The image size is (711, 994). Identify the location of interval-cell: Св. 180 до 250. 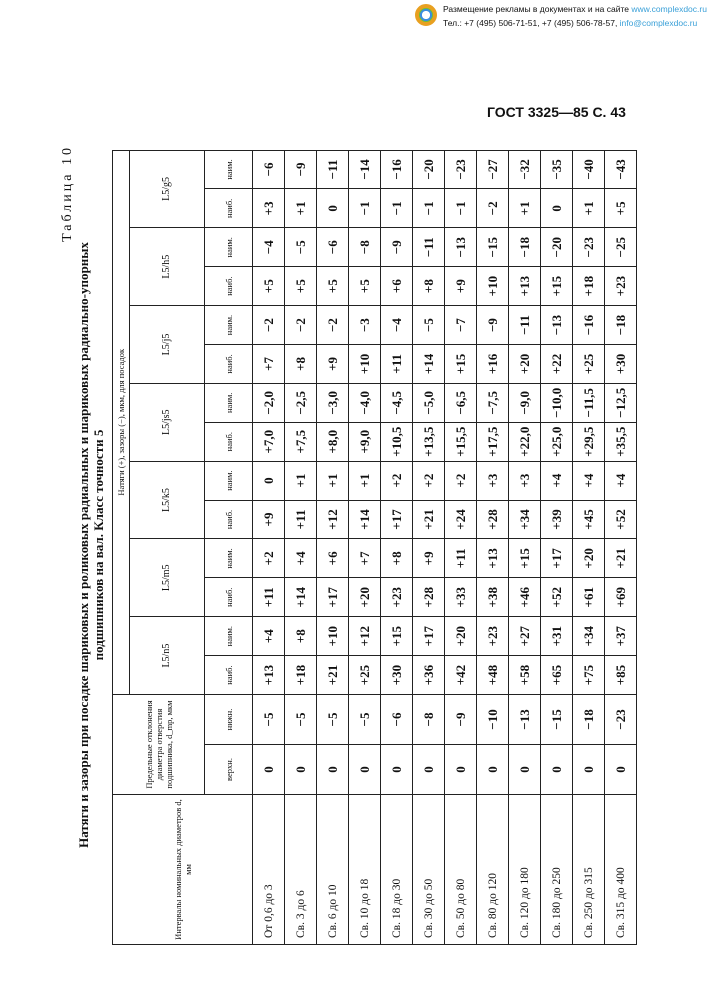
(556, 869).